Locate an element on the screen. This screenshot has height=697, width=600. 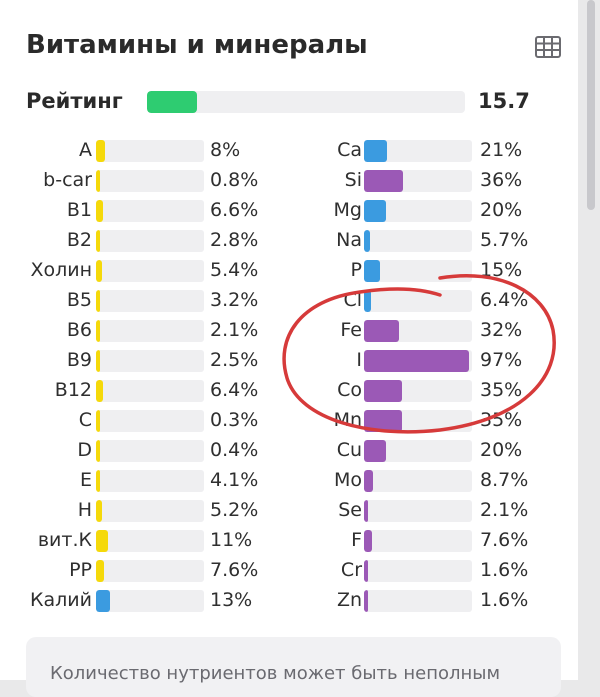
mineral-name: Mo is located at coordinates (347, 480).